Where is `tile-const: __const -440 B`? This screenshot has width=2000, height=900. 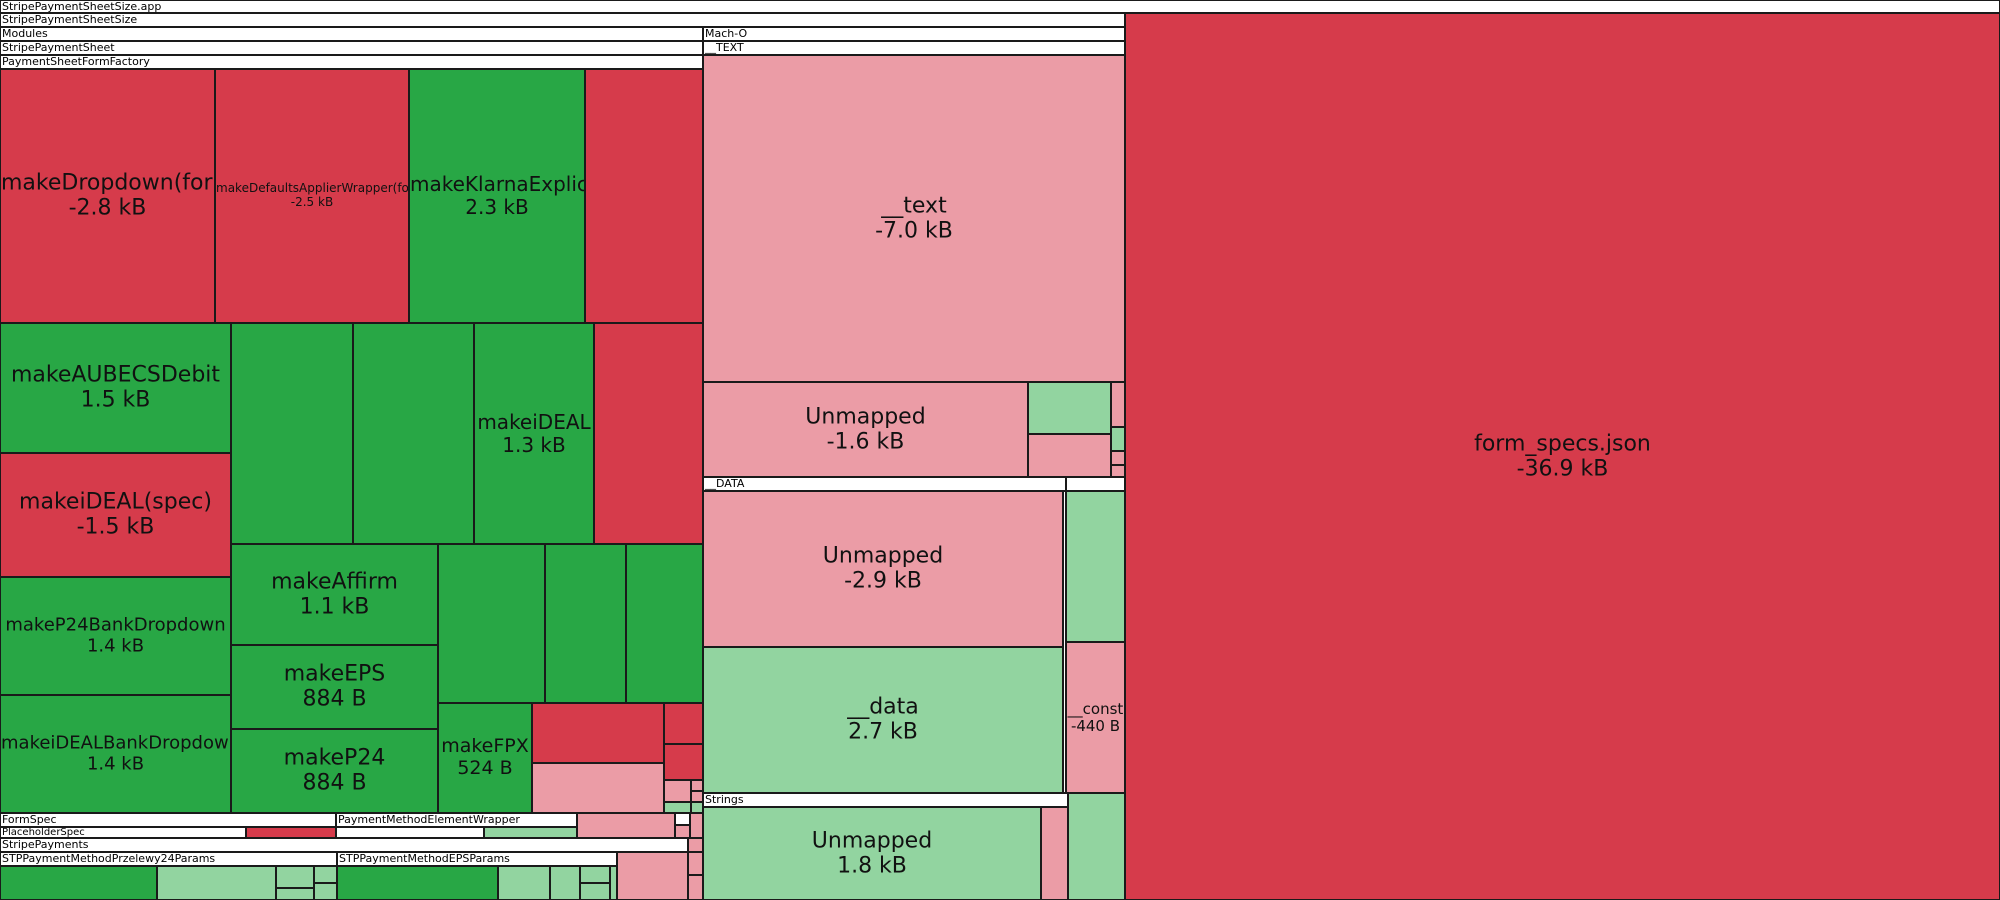 tile-const: __const -440 B is located at coordinates (1095, 717).